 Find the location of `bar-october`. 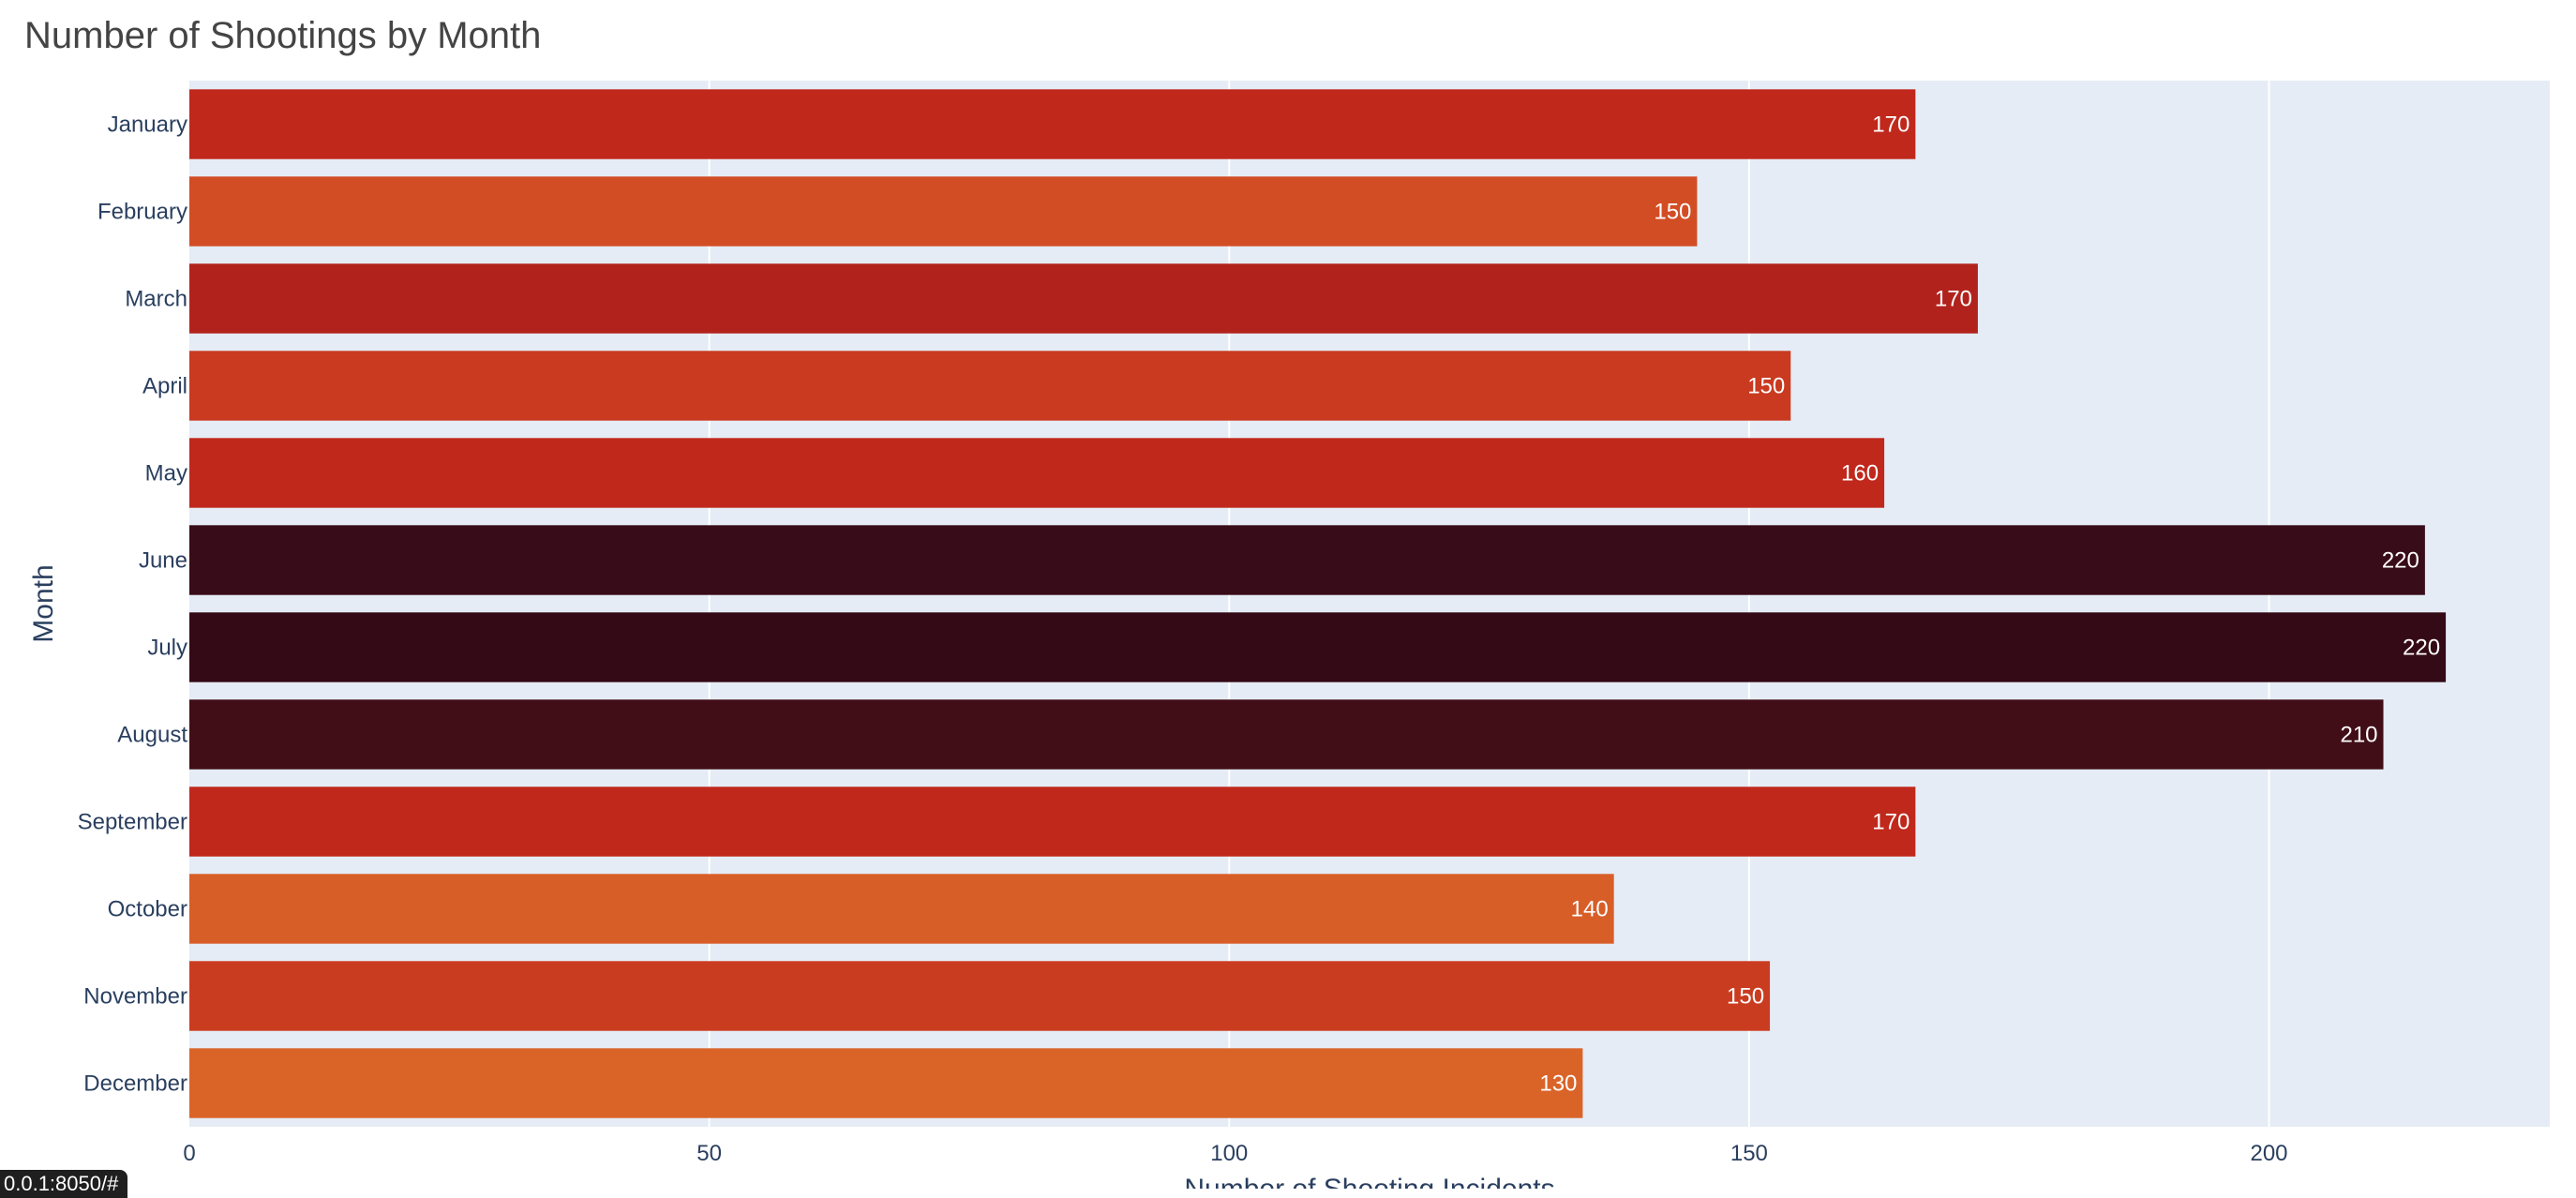

bar-october is located at coordinates (901, 909).